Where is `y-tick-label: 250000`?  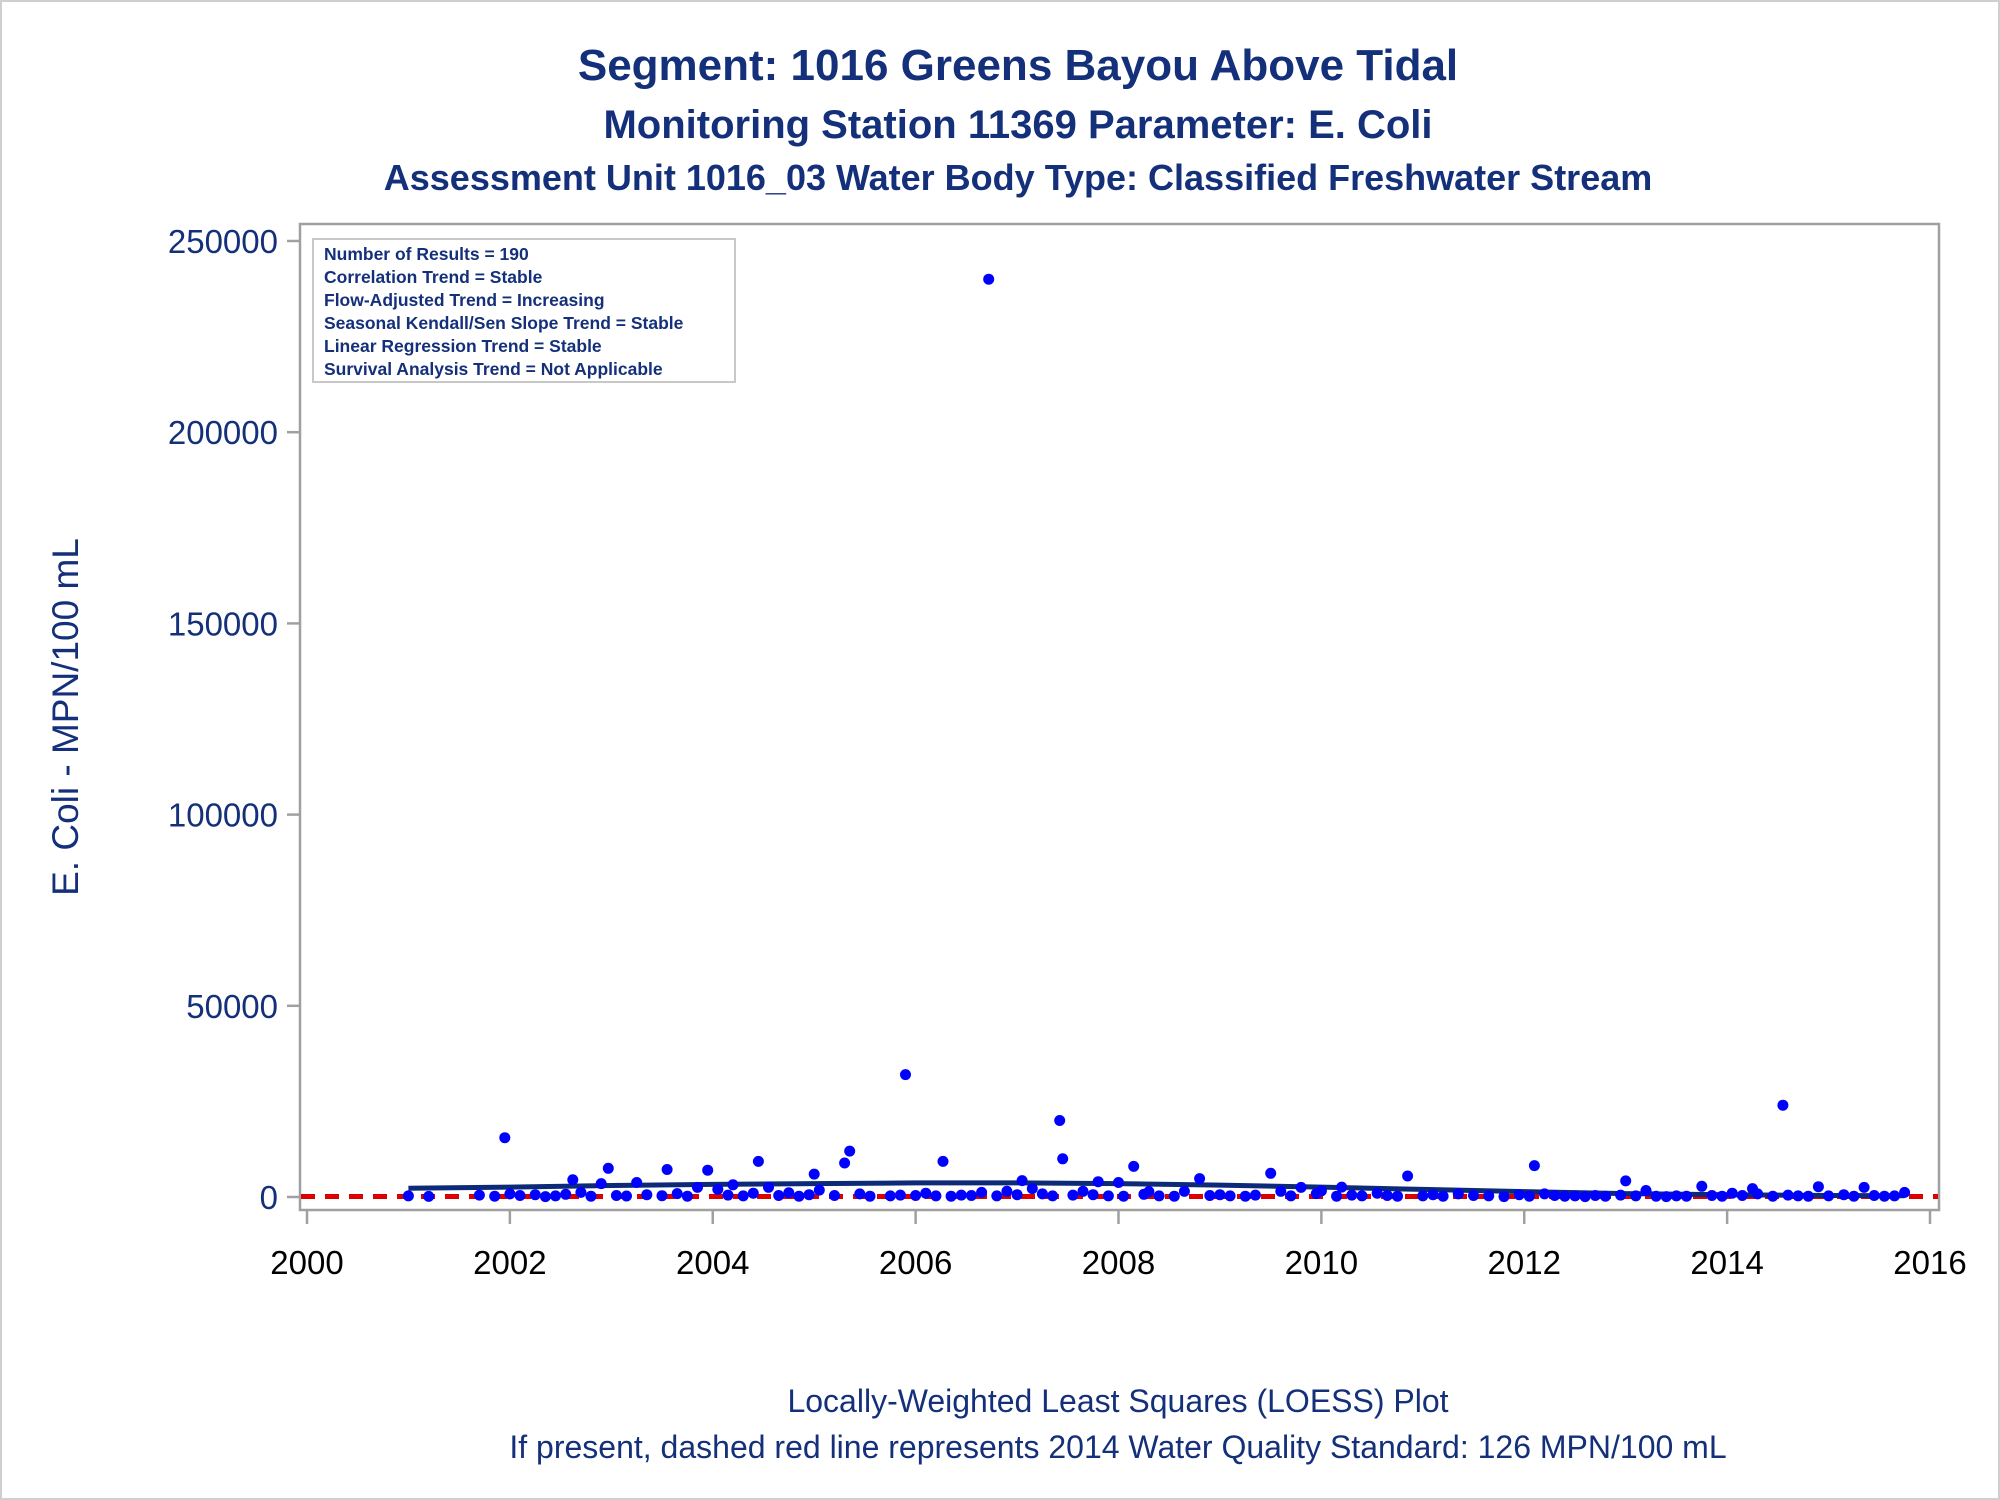
y-tick-label: 250000 is located at coordinates (223, 241).